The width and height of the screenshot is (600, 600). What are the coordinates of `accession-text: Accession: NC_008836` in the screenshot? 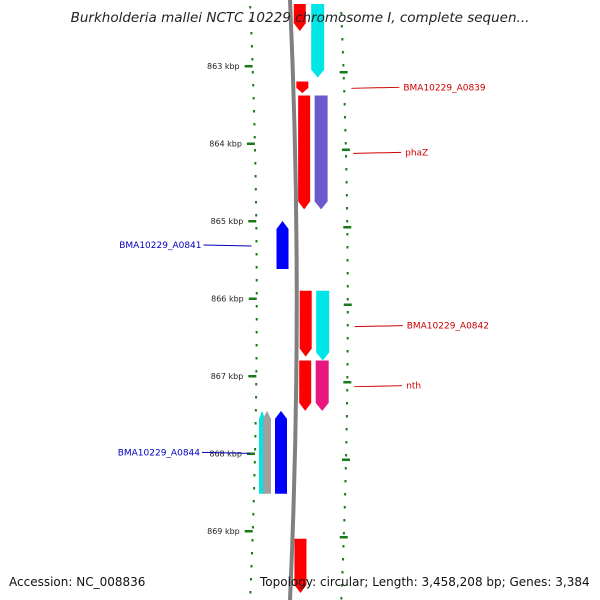 It's located at (77, 582).